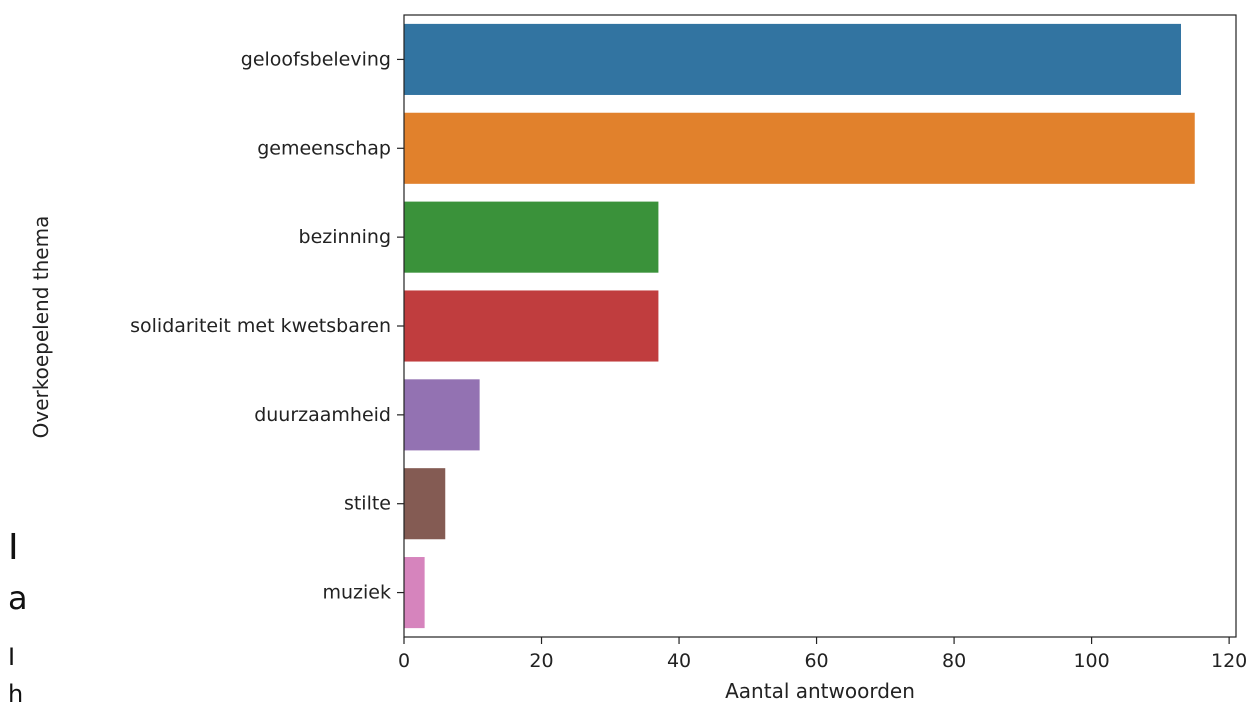 The image size is (1255, 709). I want to click on x-tick-label-60: 60, so click(816, 661).